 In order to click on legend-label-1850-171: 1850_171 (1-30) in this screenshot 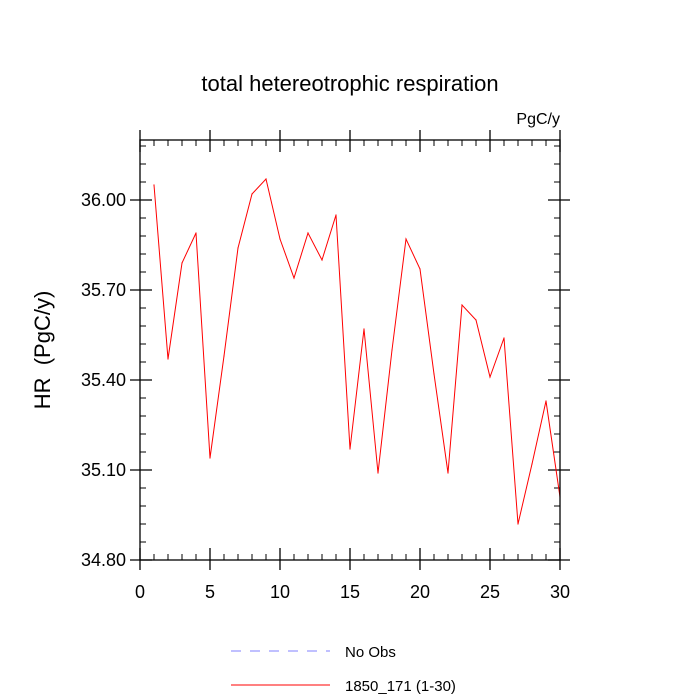, I will do `click(400, 686)`.